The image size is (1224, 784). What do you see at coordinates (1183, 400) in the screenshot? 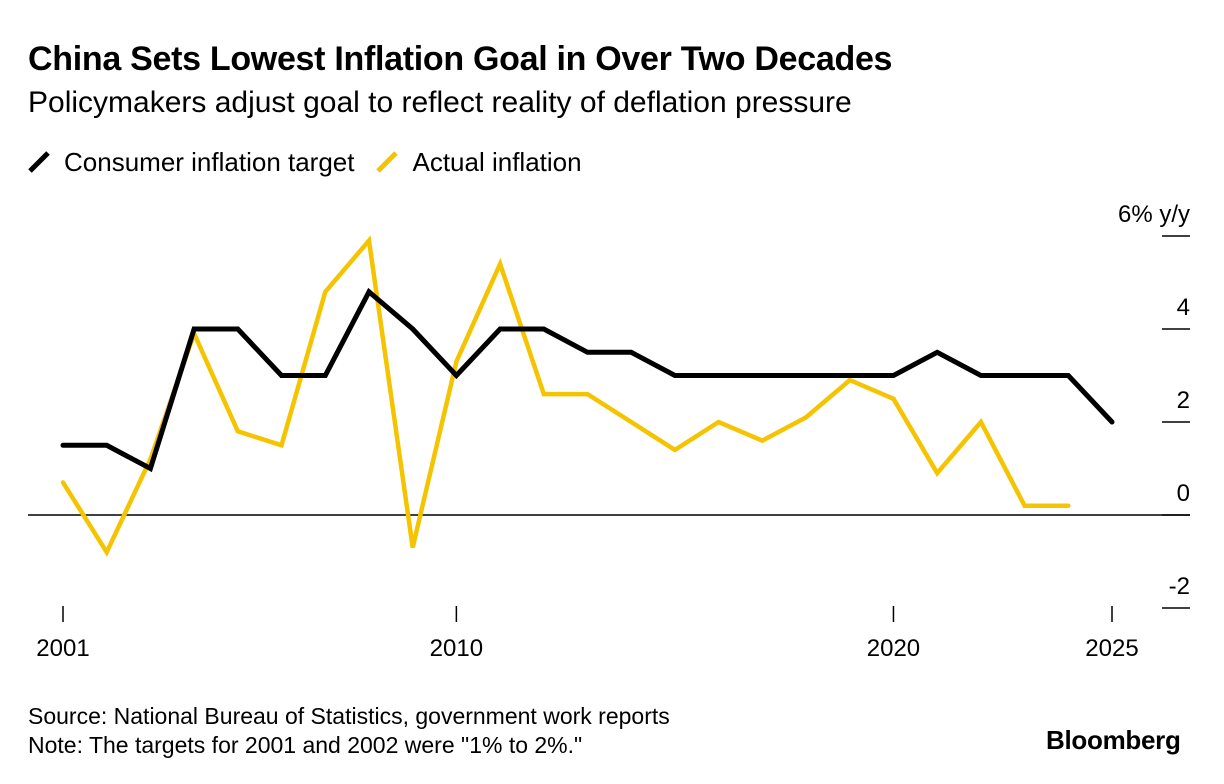
I see `y-tick-label: 2` at bounding box center [1183, 400].